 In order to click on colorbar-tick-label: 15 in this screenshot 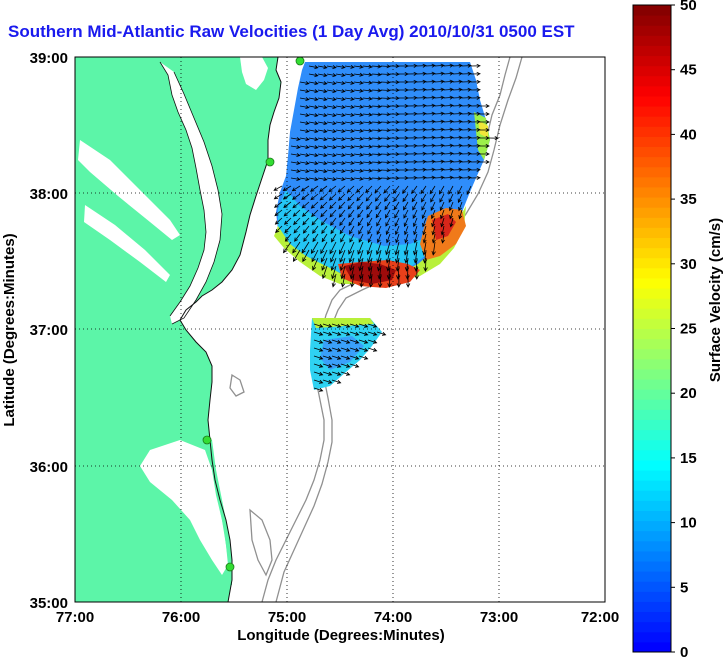, I will do `click(688, 458)`.